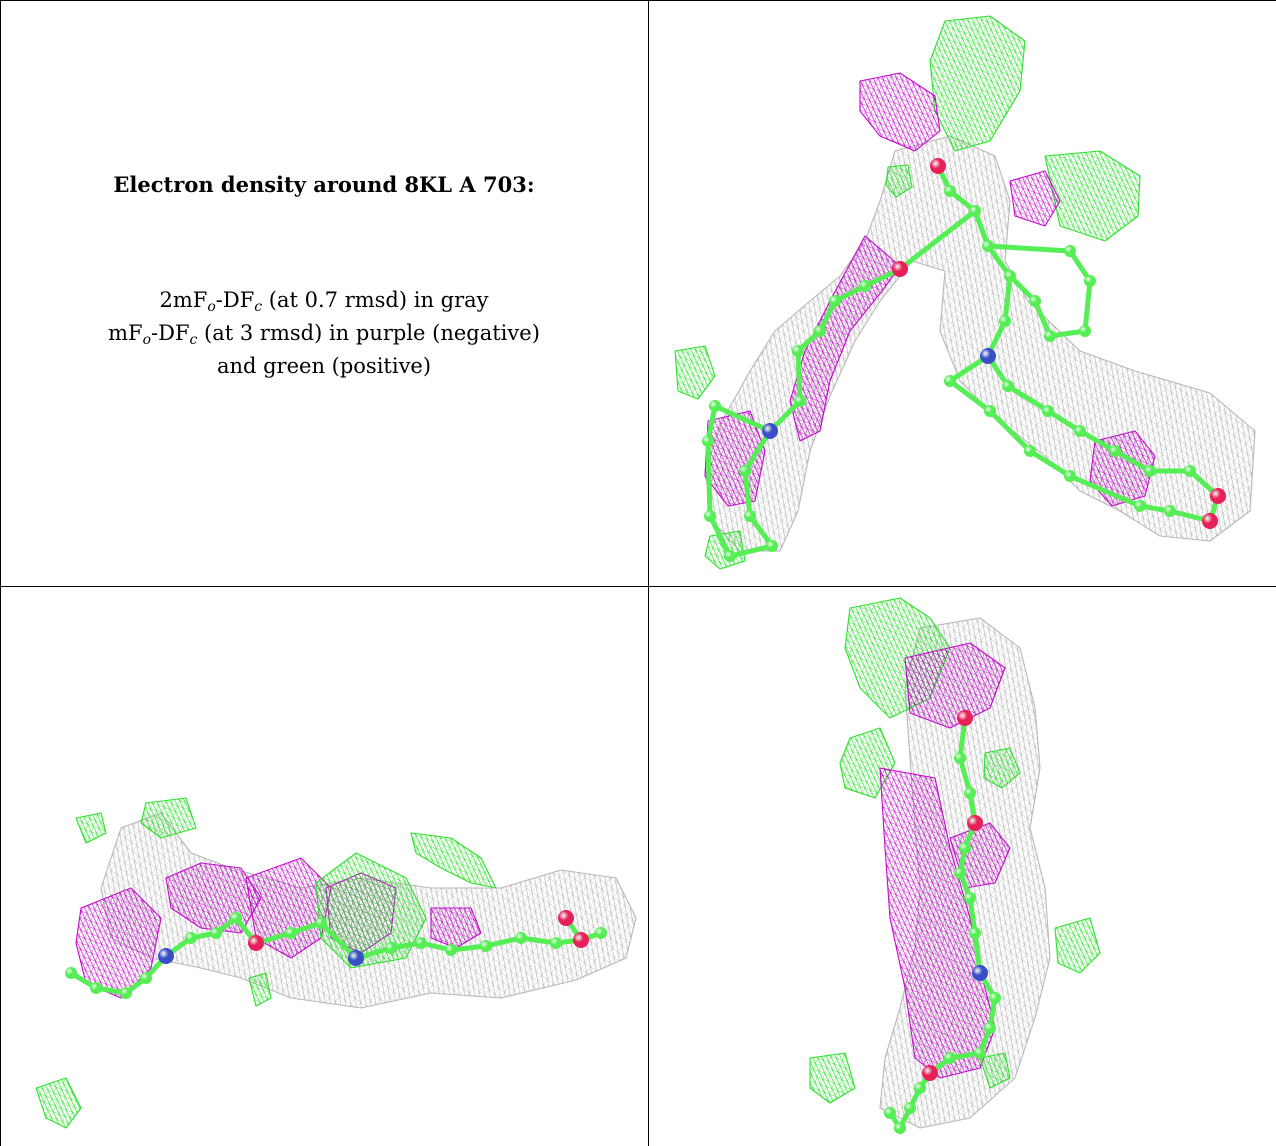 The height and width of the screenshot is (1146, 1276). I want to click on caption-line-gray: 2mFo-DFc (at 0.7 rmsd) in gray, so click(324, 301).